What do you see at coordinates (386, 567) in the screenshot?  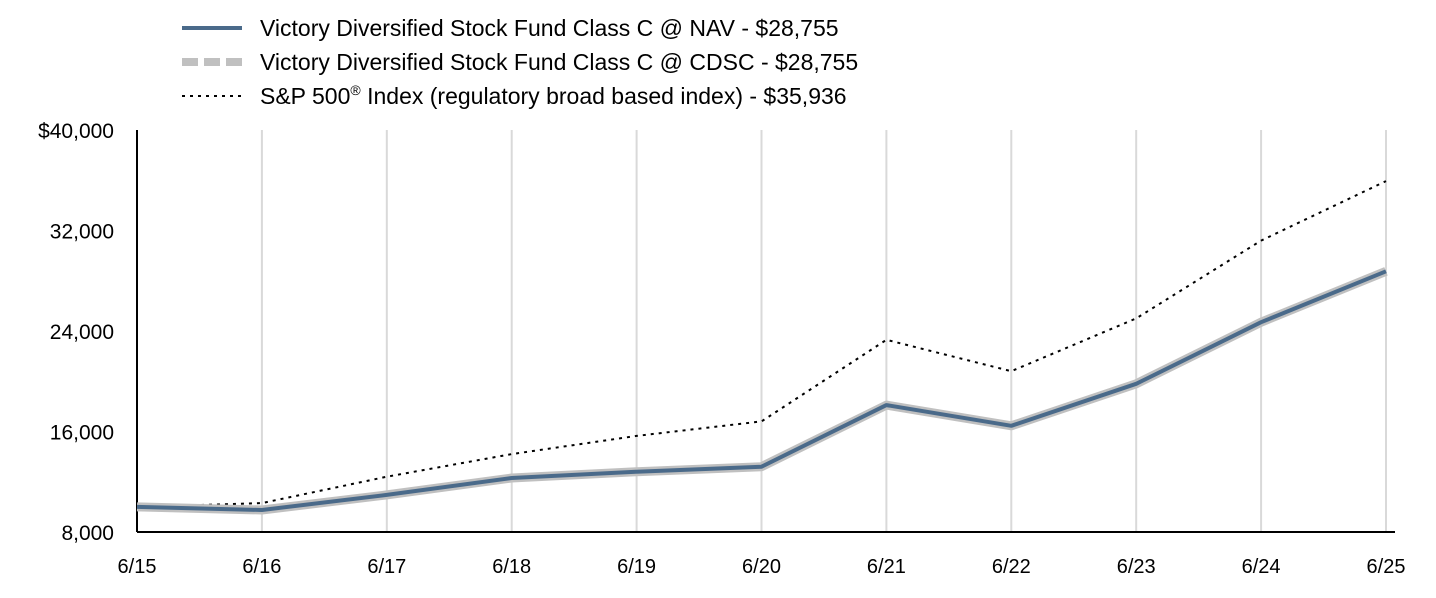 I see `x-tick-label: 6/17` at bounding box center [386, 567].